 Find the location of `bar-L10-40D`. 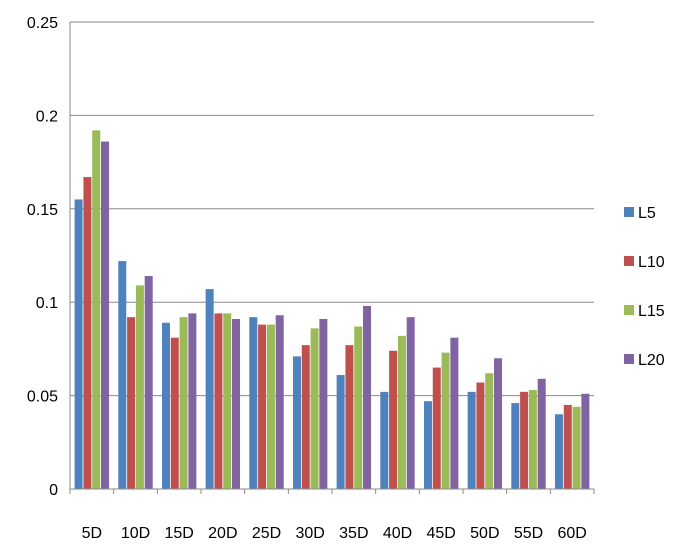

bar-L10-40D is located at coordinates (393, 419).